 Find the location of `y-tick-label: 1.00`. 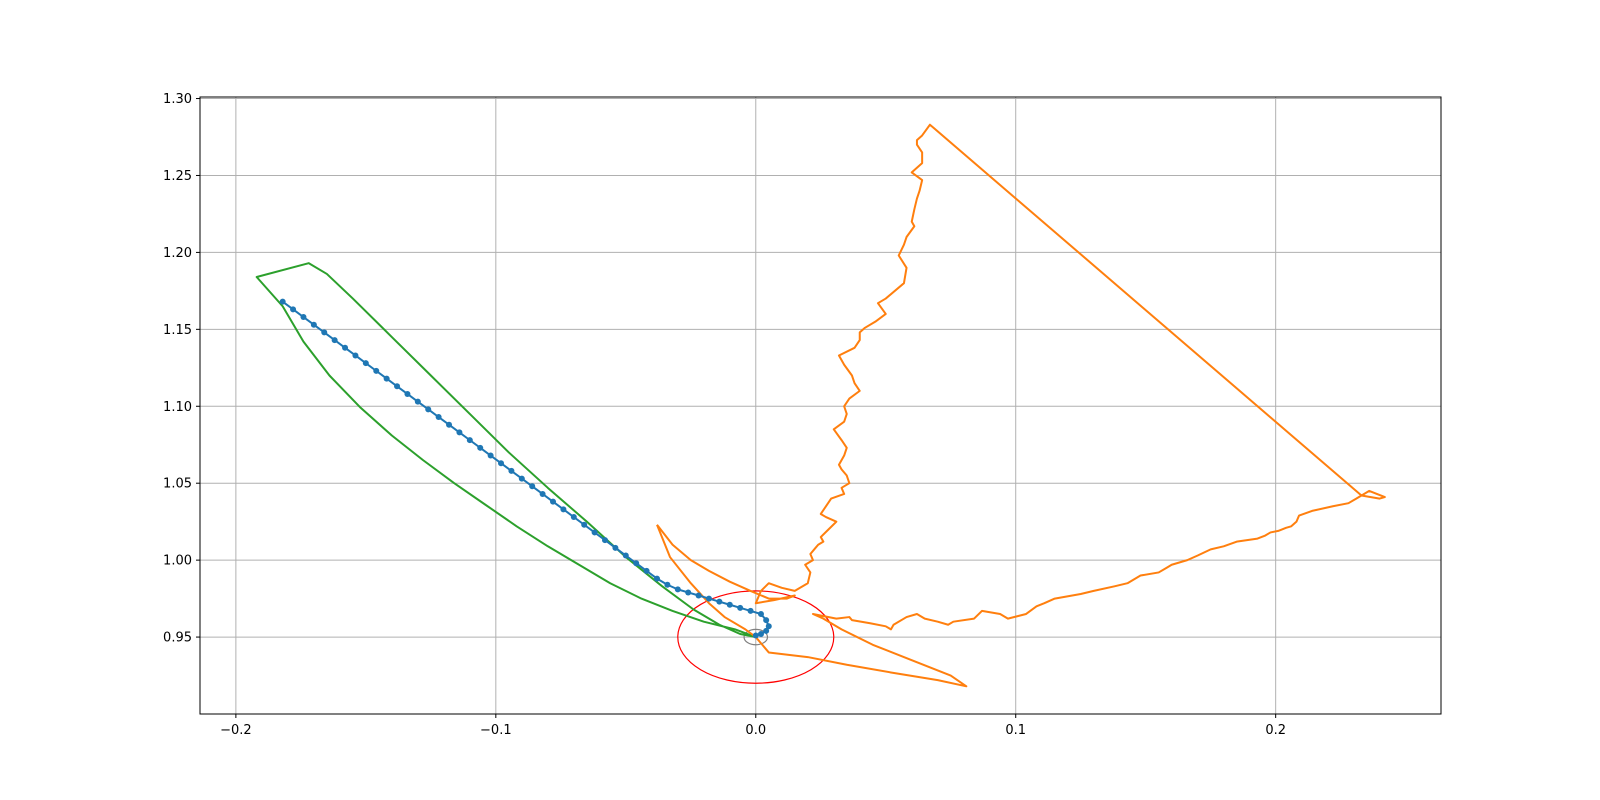

y-tick-label: 1.00 is located at coordinates (177, 561).